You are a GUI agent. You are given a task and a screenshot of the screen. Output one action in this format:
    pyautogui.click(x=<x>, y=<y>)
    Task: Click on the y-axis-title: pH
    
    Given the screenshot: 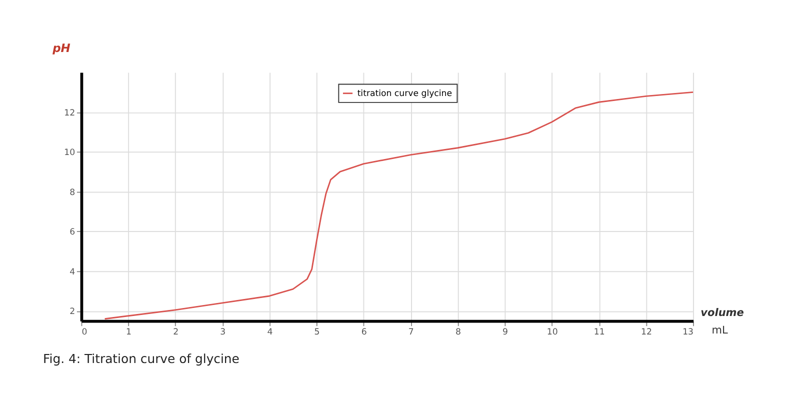 What is the action you would take?
    pyautogui.click(x=61, y=48)
    